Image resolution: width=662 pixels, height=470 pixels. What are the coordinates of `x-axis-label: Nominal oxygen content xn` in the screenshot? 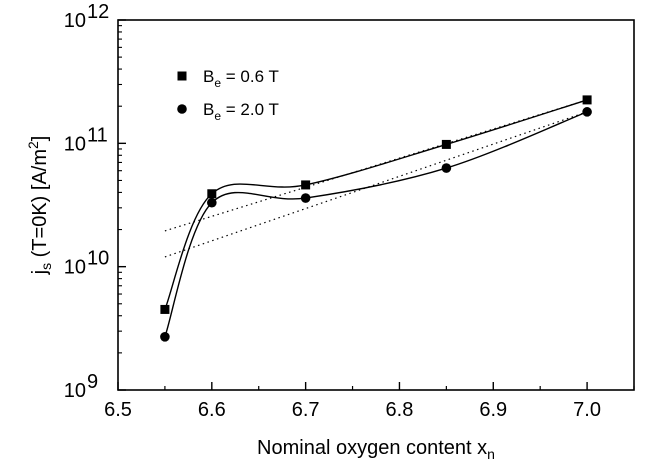 It's located at (376, 449).